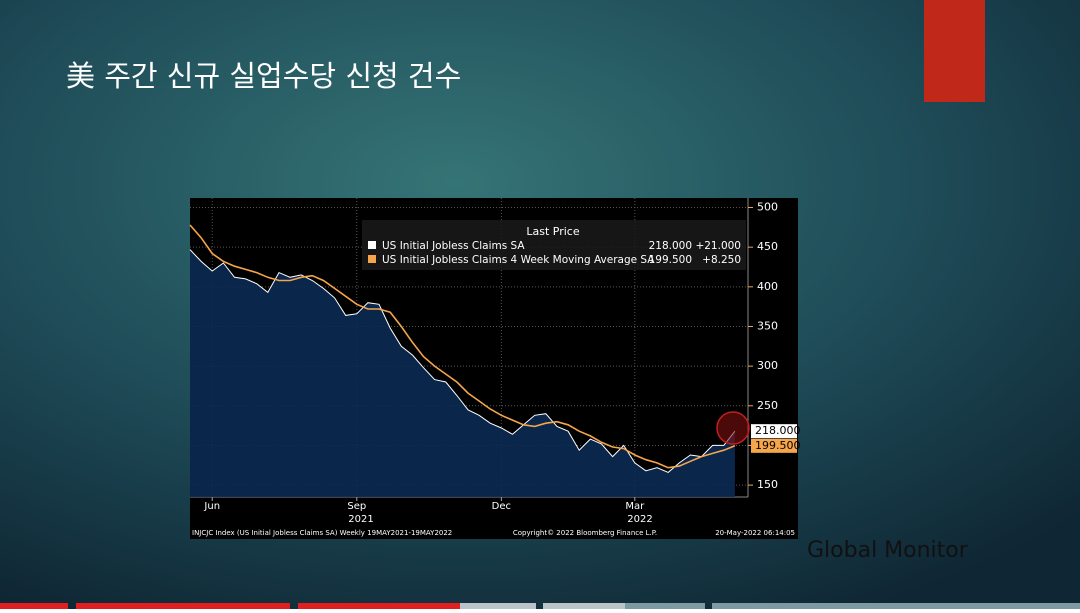  Describe the element at coordinates (778, 430) in the screenshot. I see `last-value-label: 218.000` at that location.